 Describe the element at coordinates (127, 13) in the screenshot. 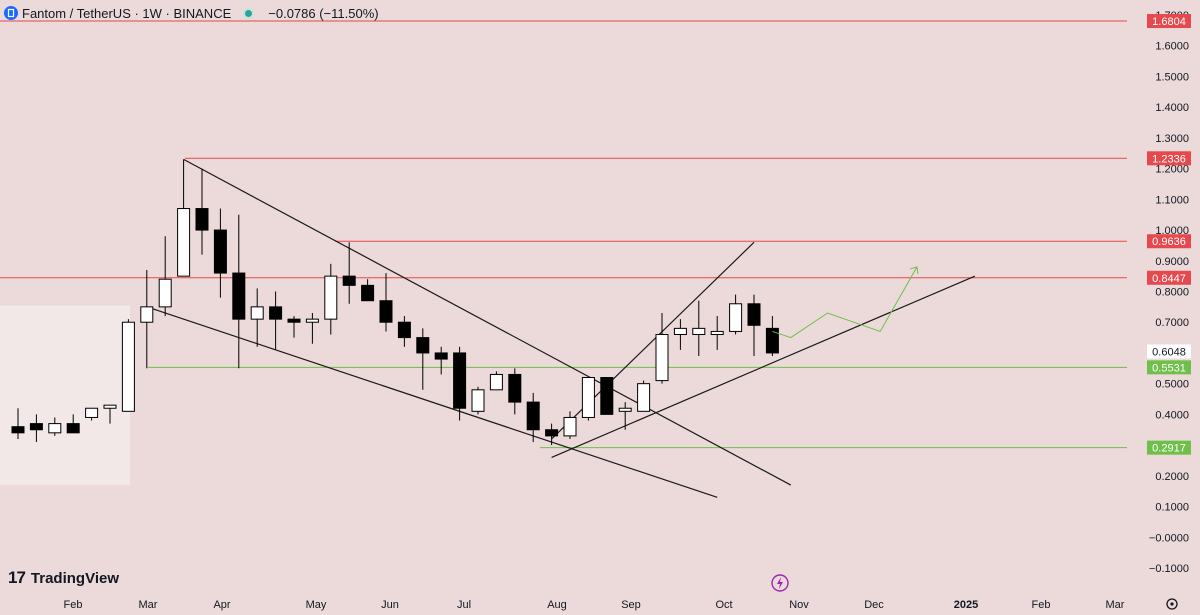

I see `symbol-title: Fantom / TetherUS · 1W · BINANCE` at that location.